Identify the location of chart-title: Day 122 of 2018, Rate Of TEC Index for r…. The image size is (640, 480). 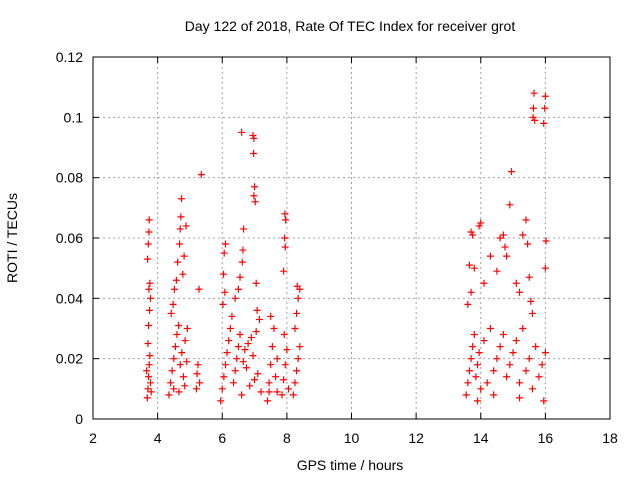
(350, 26).